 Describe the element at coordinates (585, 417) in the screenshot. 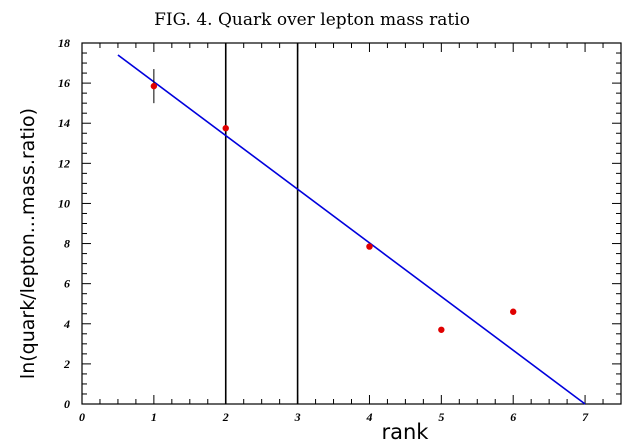

I see `x-tick-label: 7` at that location.